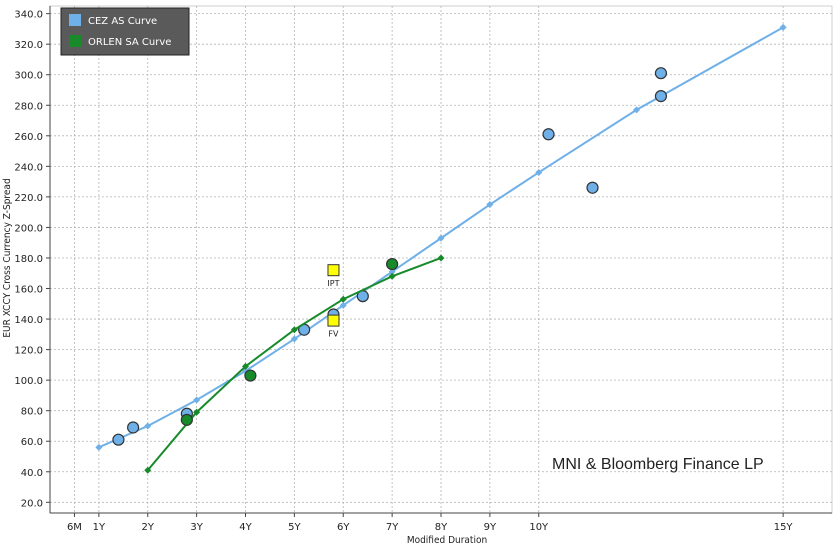  I want to click on x-tick-label: 7Y, so click(392, 527).